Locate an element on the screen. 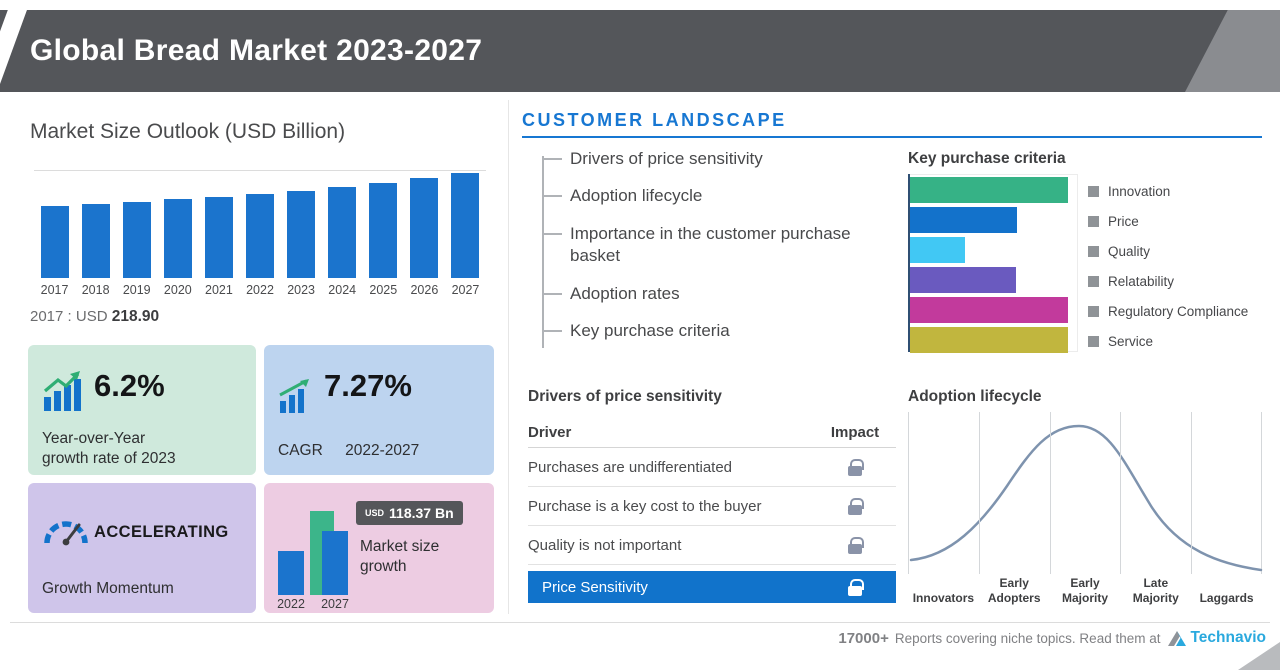 The height and width of the screenshot is (670, 1280). market-year-label: 2022 is located at coordinates (260, 290).